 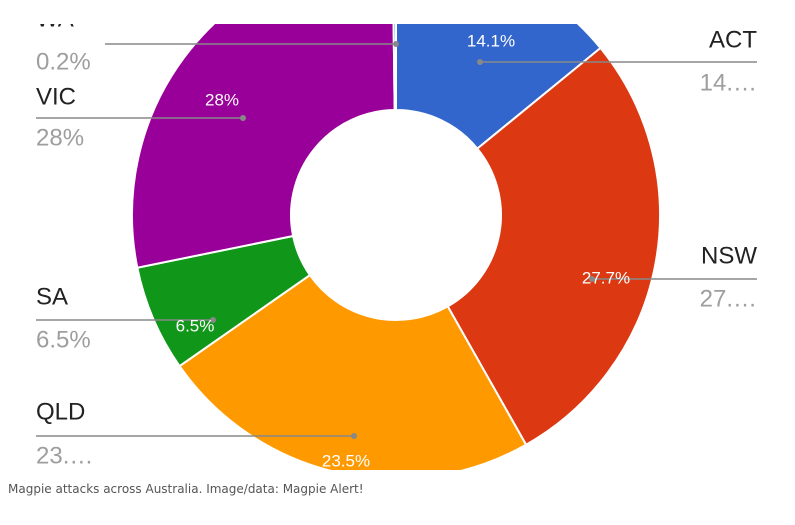 I want to click on data-label: 14.1%, so click(x=491, y=40).